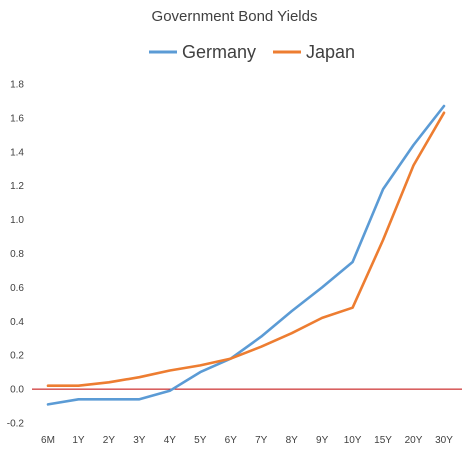 The height and width of the screenshot is (450, 469). I want to click on y-axis: -0.2 0.0 0.2 0.4 0.6 0.8 1.0 1.2 1.4 1.6 1.8, so click(16, 255).